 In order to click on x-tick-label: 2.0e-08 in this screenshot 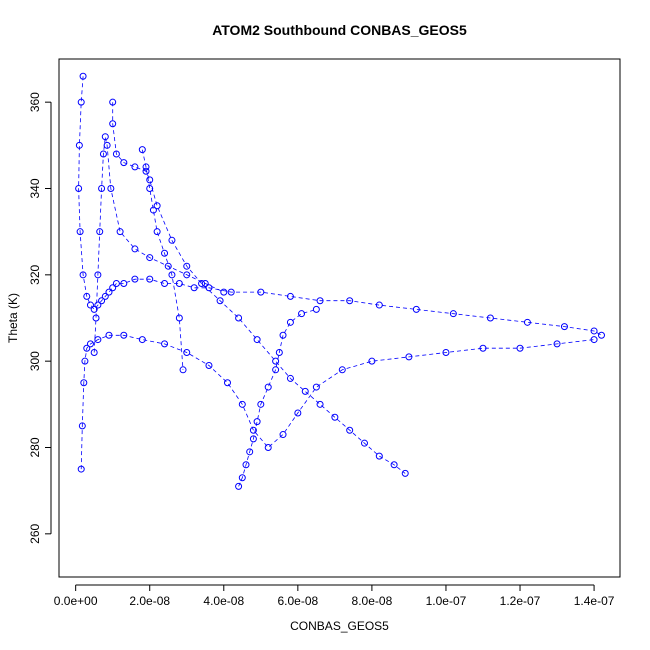, I will do `click(149, 601)`.